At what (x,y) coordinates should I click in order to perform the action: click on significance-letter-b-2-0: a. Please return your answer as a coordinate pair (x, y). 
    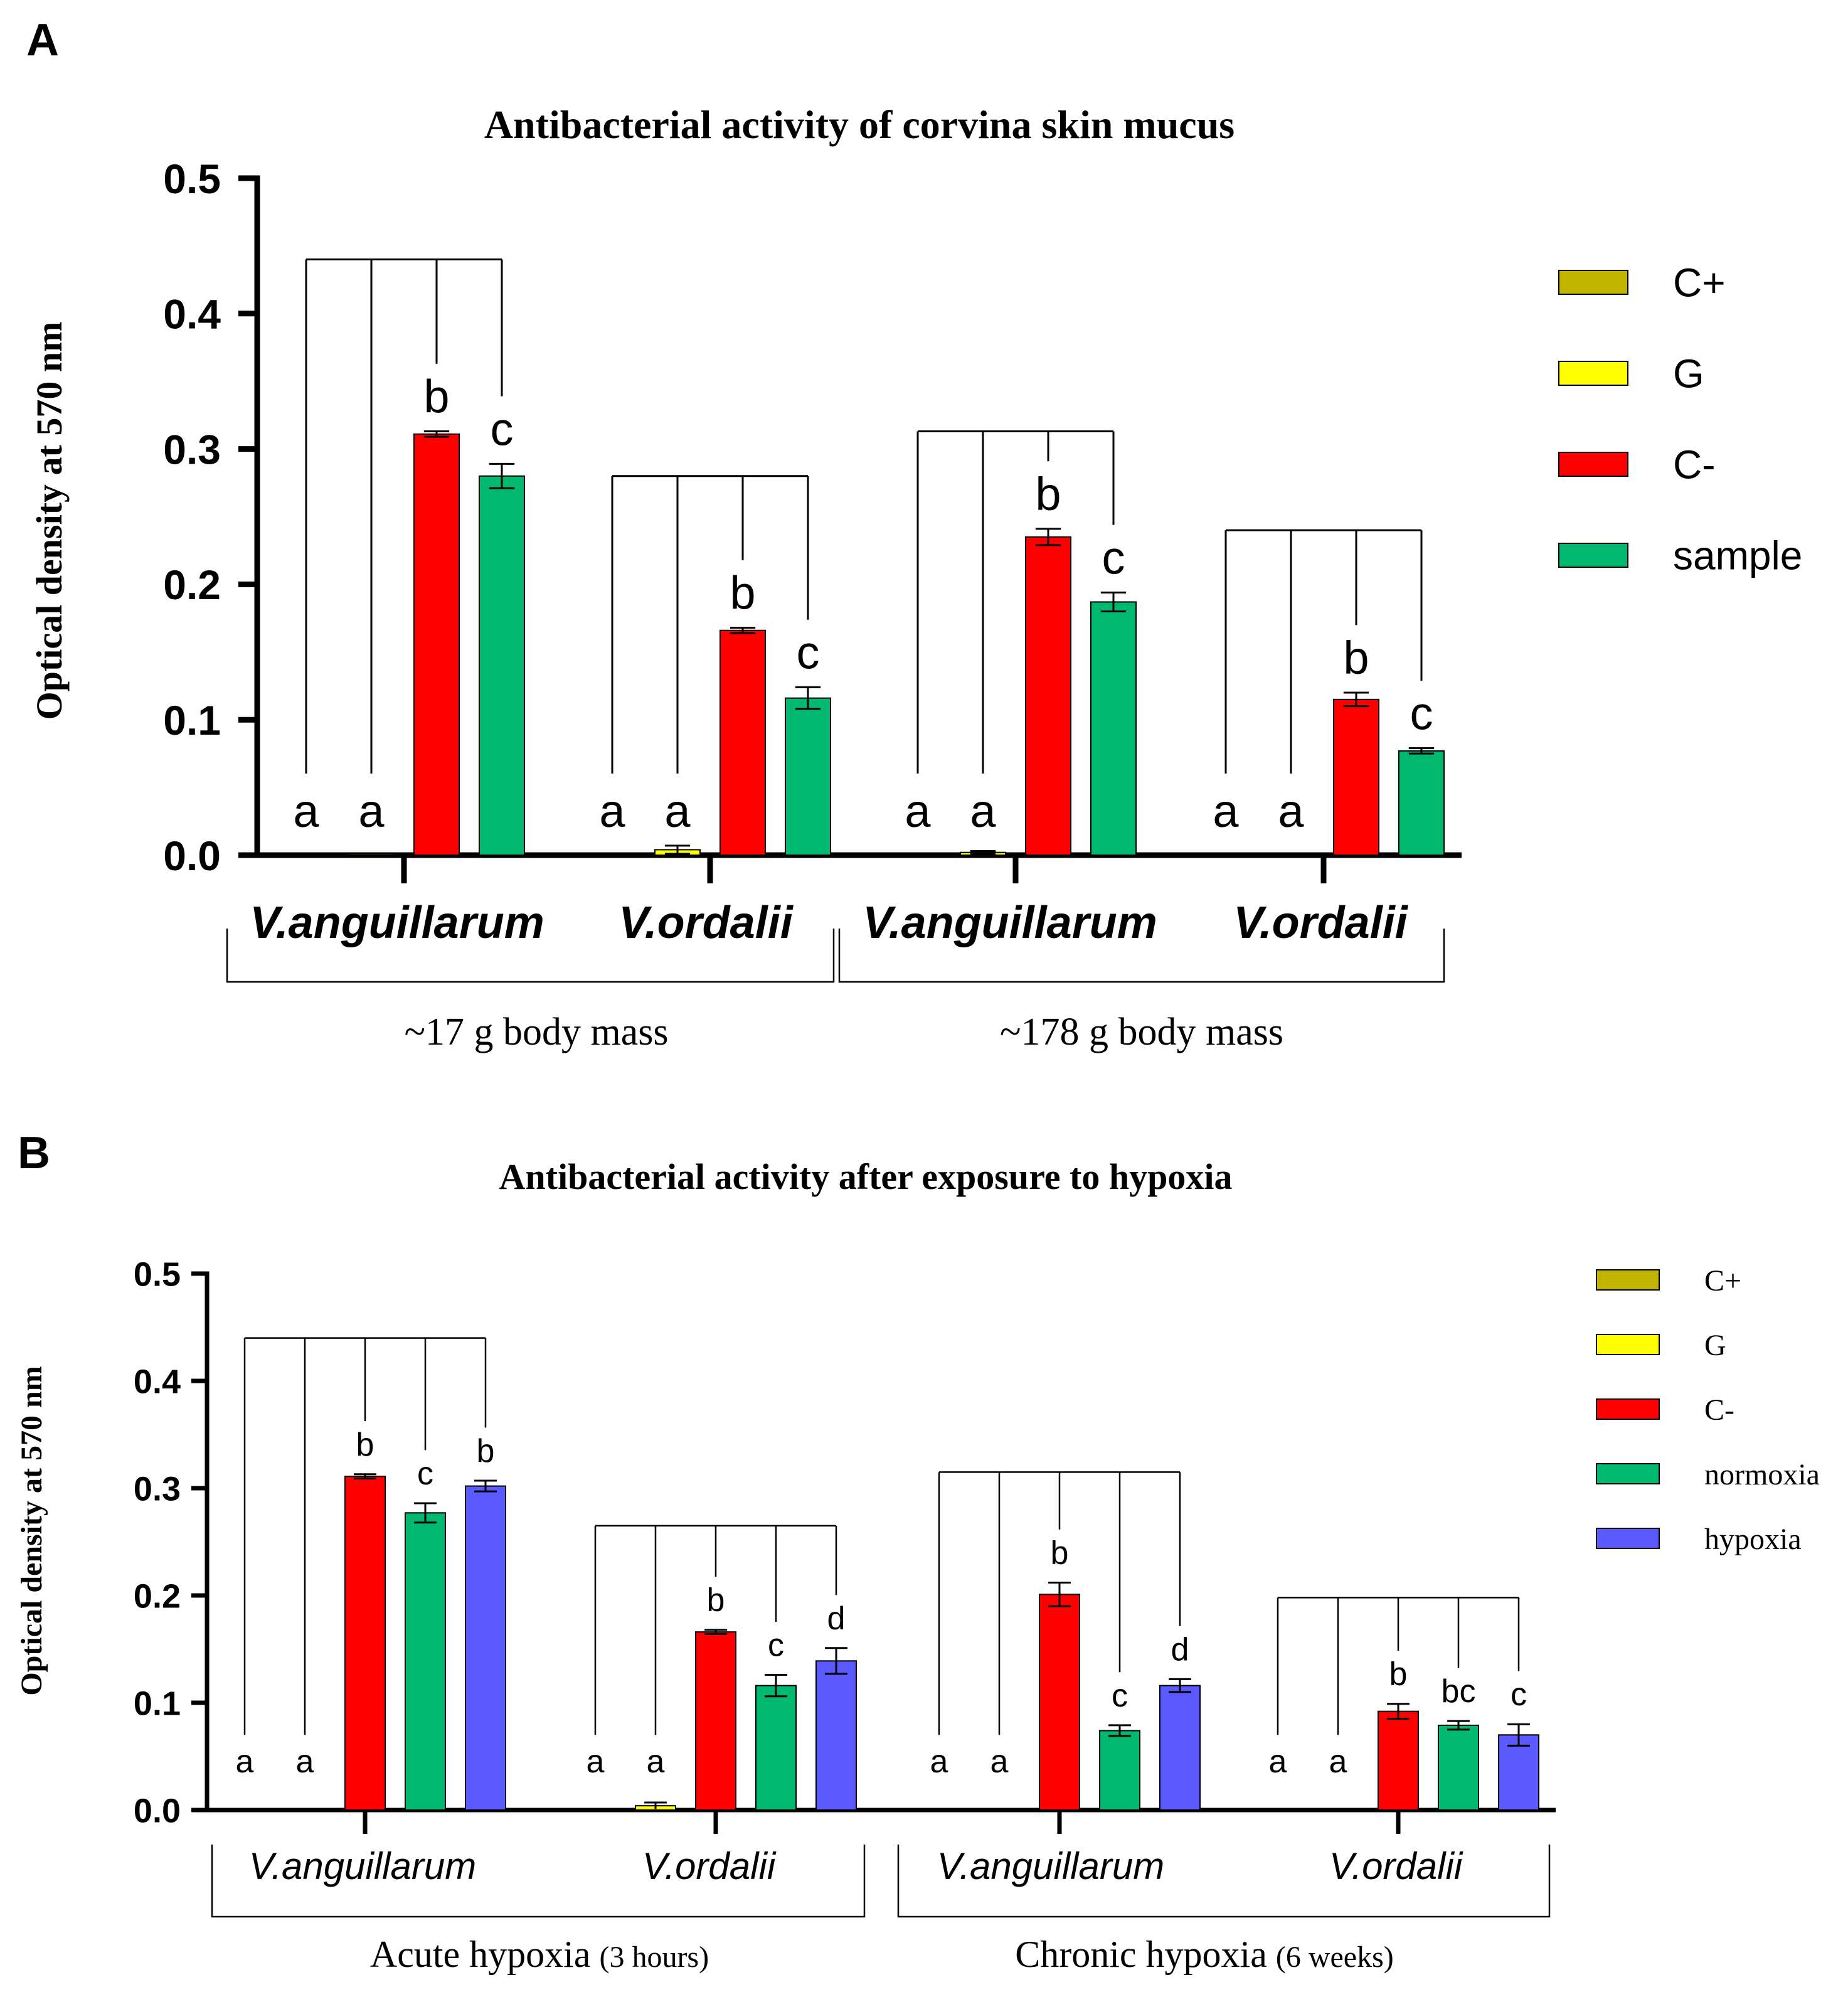
    Looking at the image, I should click on (939, 1762).